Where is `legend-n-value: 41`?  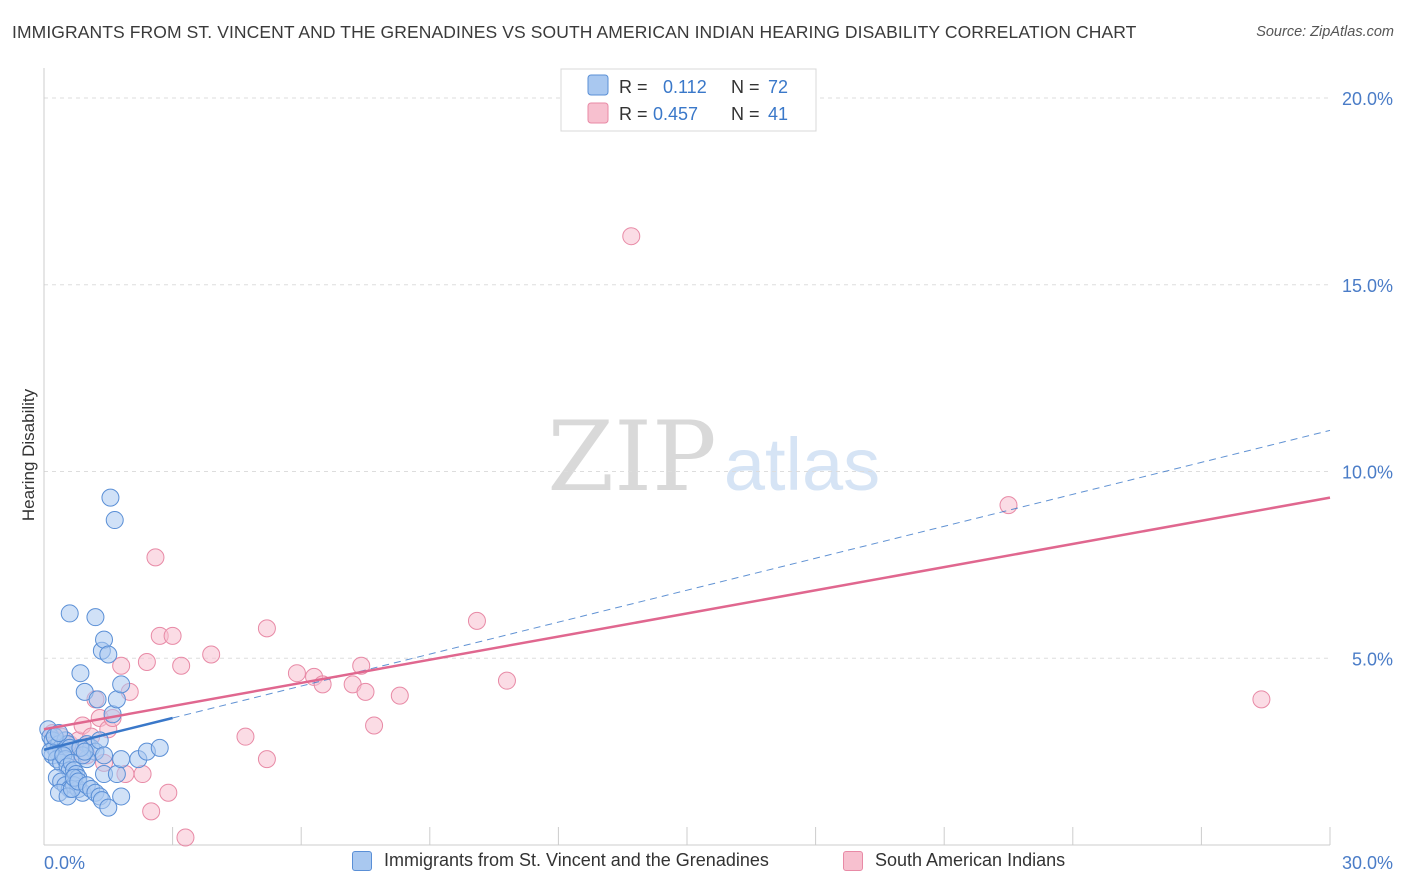
legend-n-value: 41 is located at coordinates (778, 114).